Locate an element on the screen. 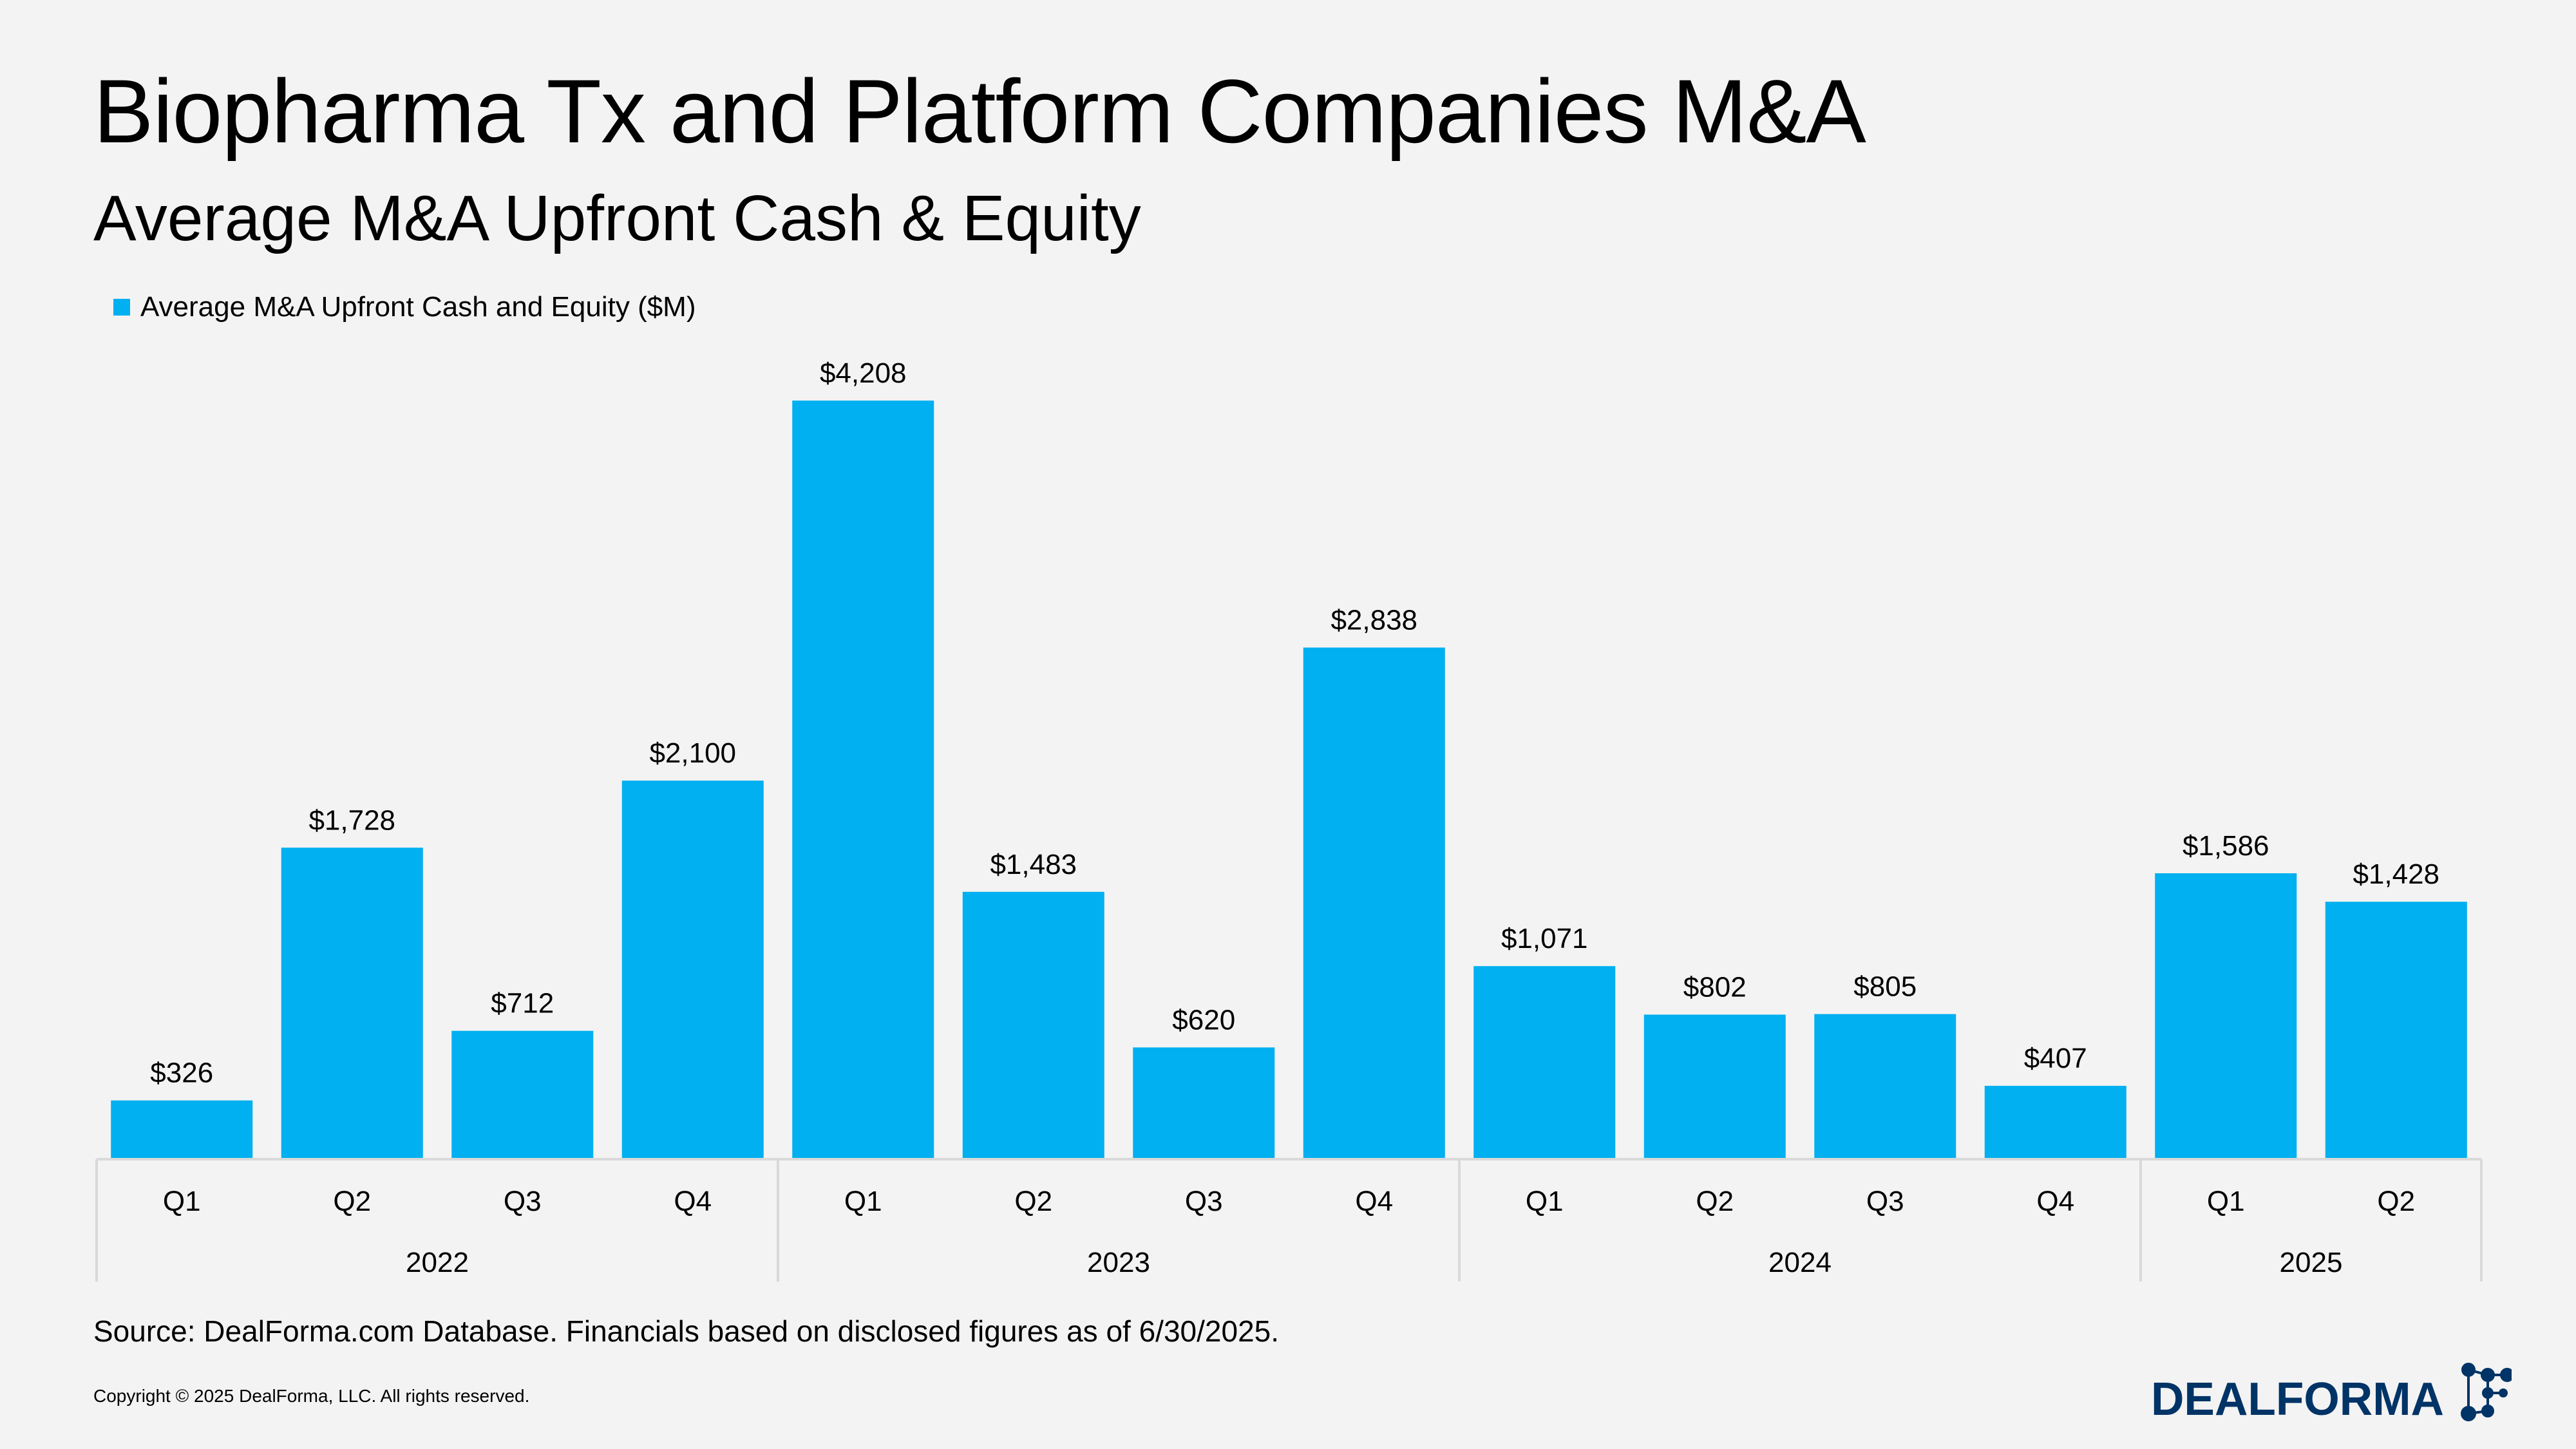 The height and width of the screenshot is (1449, 2576). chart-legend: Average M&A Upfront Cash and Equity ($M) is located at coordinates (404, 307).